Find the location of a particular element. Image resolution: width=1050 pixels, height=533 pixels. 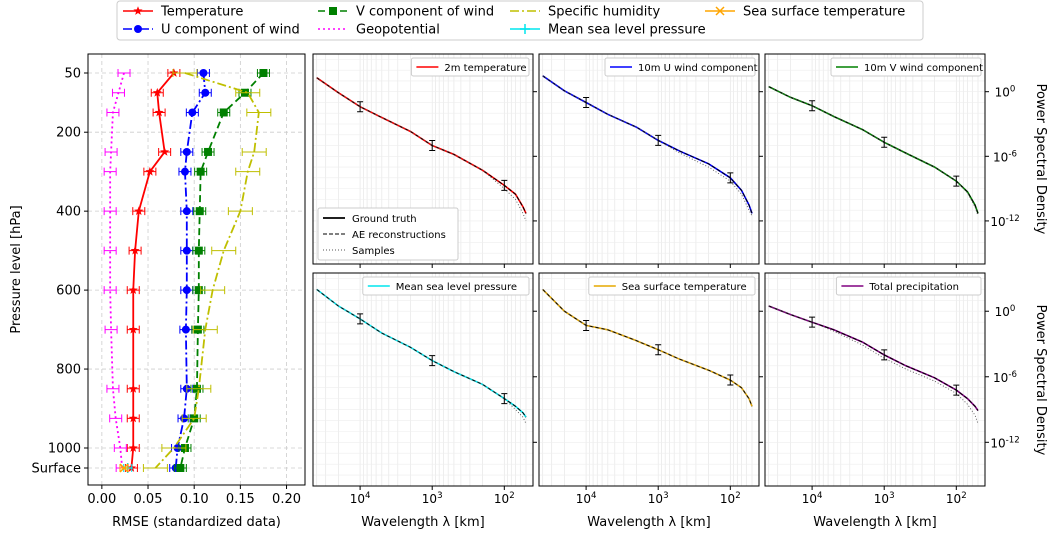

inner-legend-label: AE reconstructions is located at coordinates (399, 235).